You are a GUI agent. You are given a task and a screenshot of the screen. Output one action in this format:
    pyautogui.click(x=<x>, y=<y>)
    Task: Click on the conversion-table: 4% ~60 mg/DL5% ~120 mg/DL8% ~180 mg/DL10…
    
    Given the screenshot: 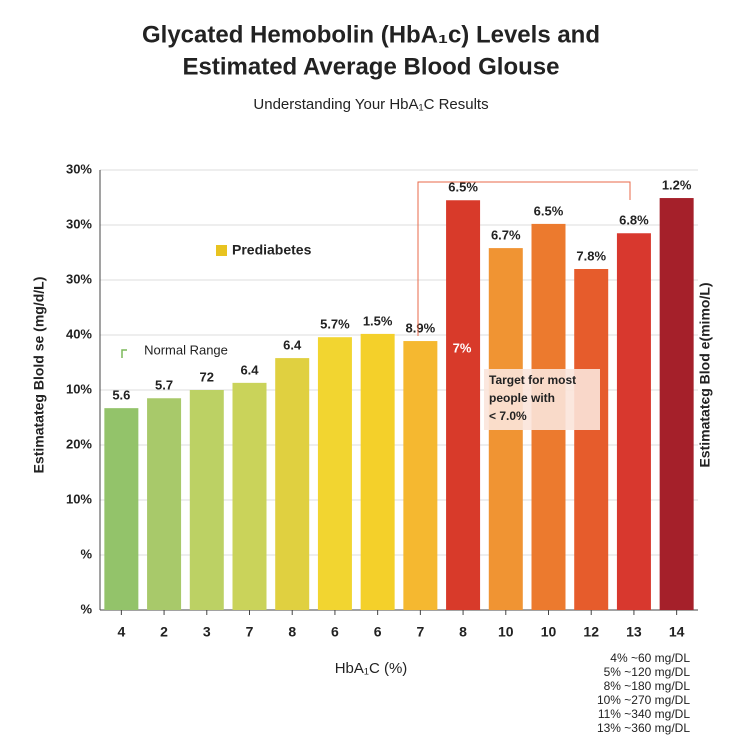 What is the action you would take?
    pyautogui.click(x=643, y=693)
    